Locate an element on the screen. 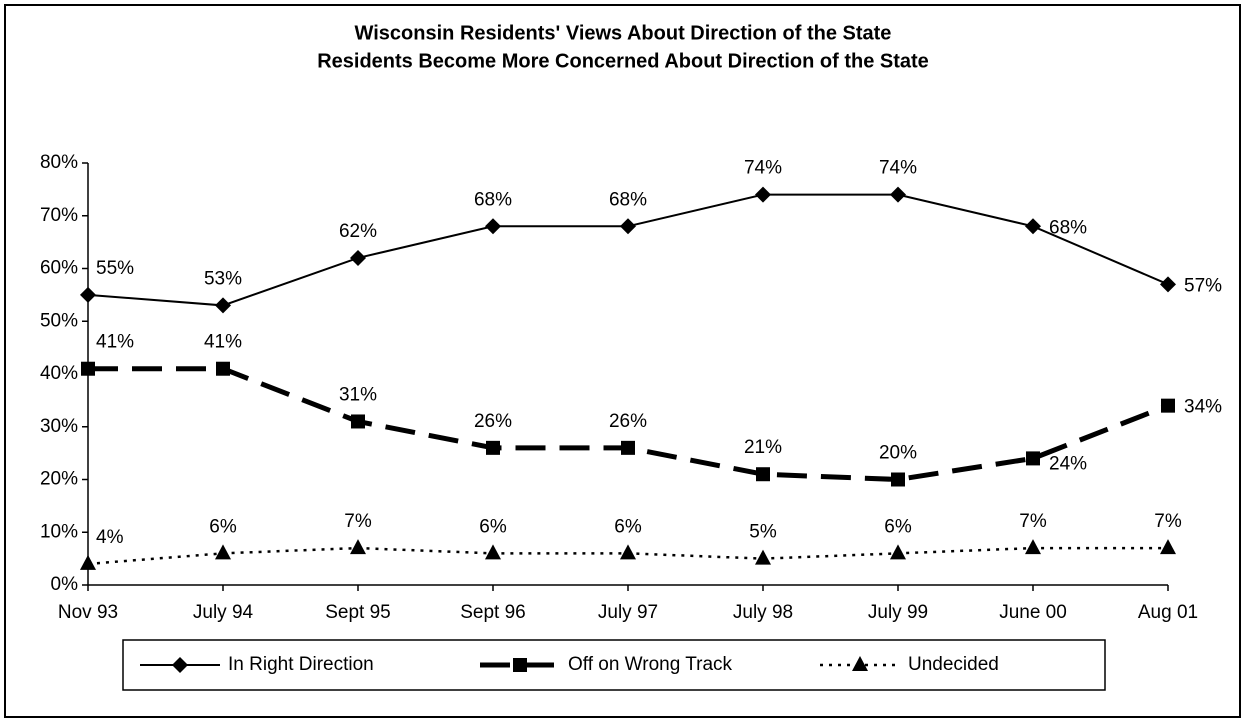  y-tick-label: 70% is located at coordinates (59, 215).